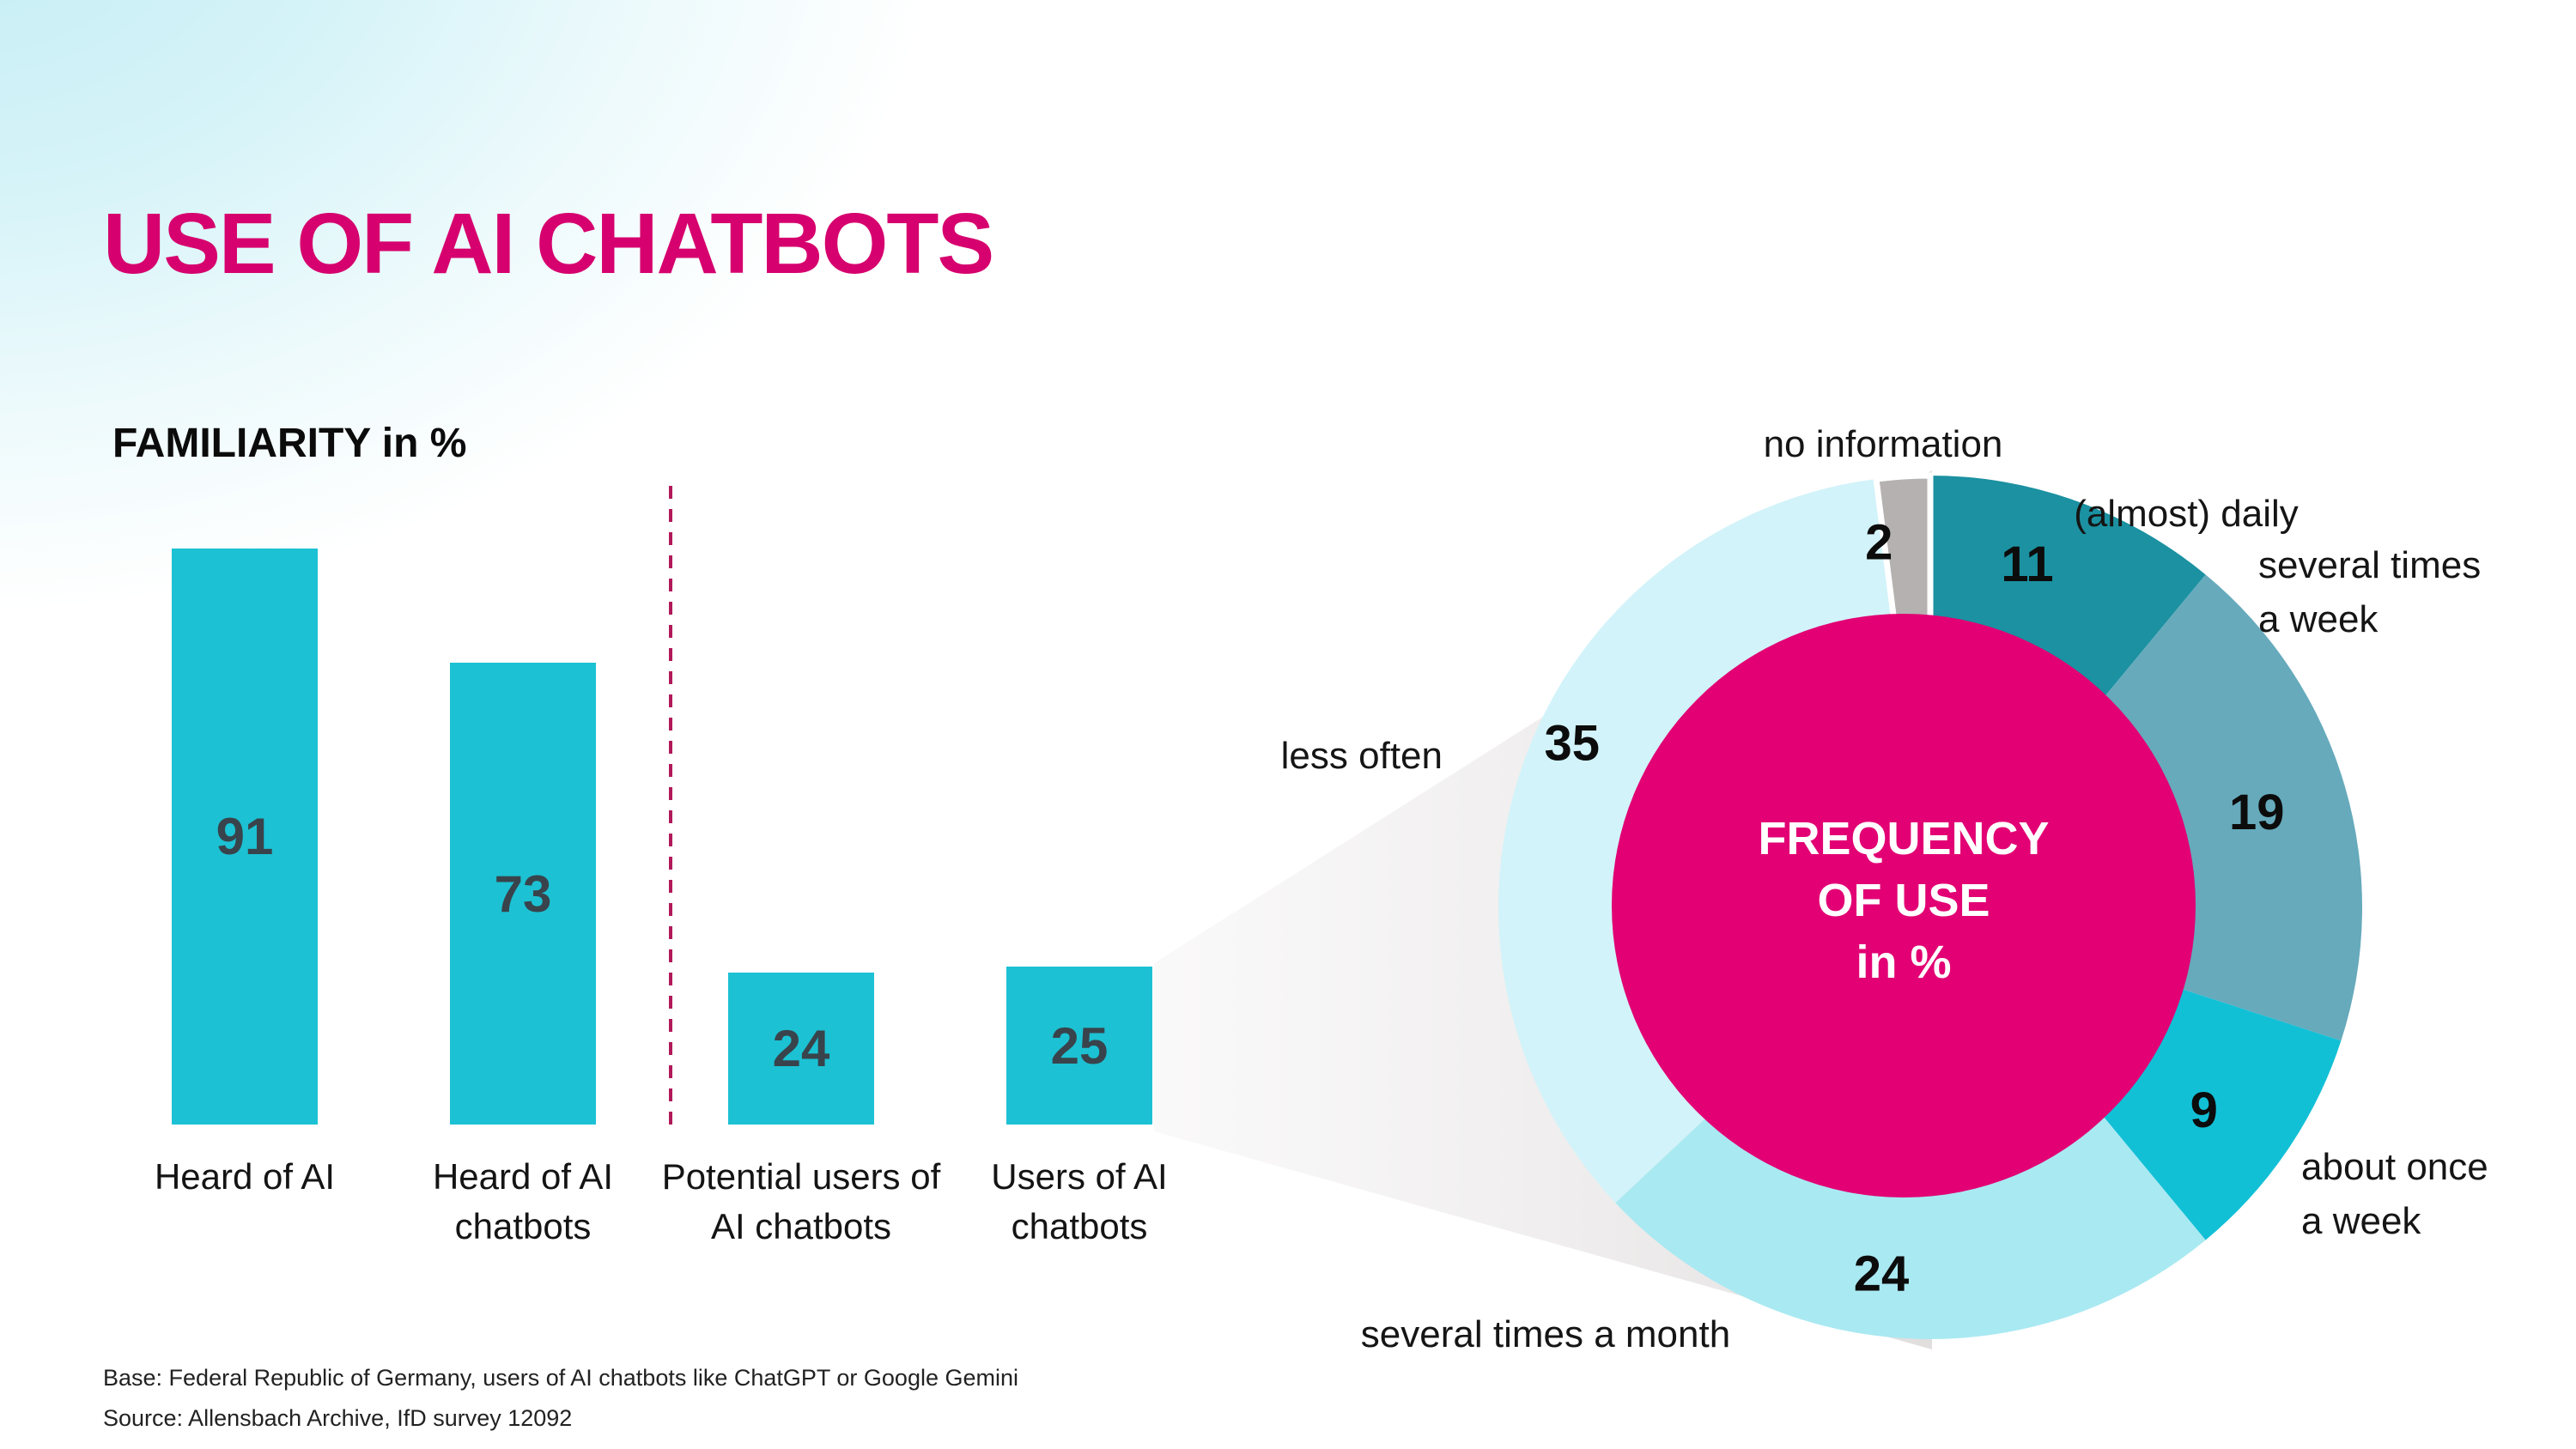  I want to click on bar-value-label: 91, so click(245, 836).